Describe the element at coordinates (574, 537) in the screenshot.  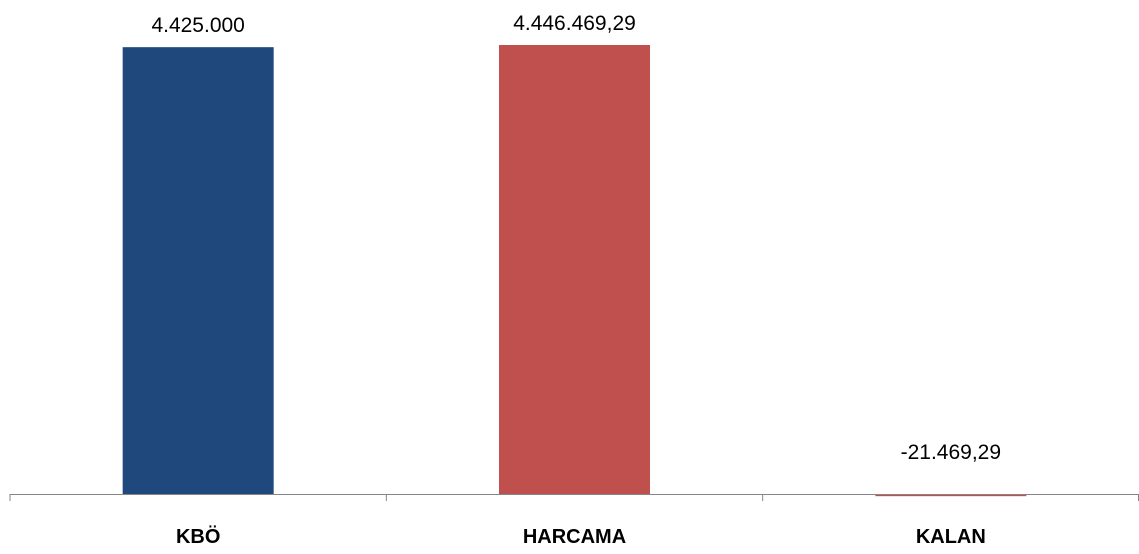
I see `category-label-harcama: HARCAMA` at that location.